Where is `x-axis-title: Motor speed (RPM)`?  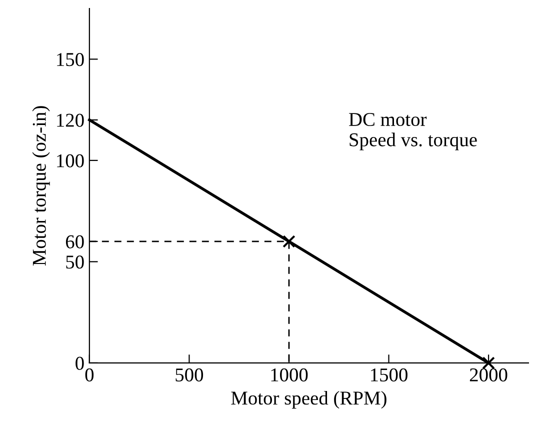 x-axis-title: Motor speed (RPM) is located at coordinates (308, 400).